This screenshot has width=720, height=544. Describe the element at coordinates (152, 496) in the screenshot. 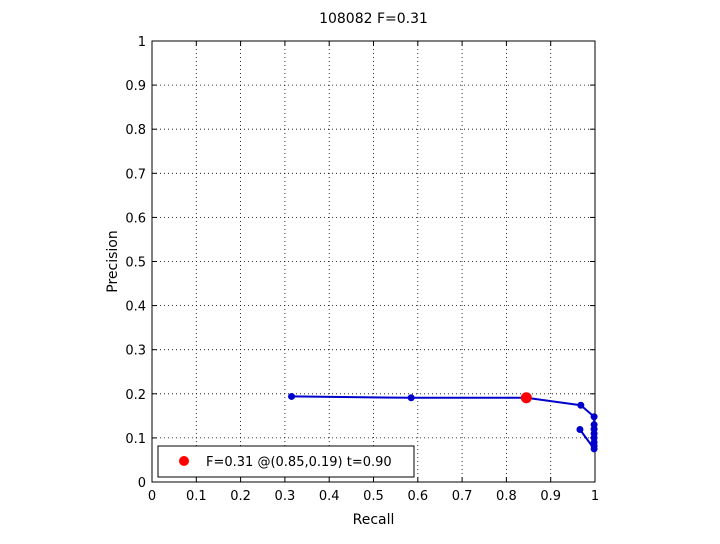

I see `x-tick-label: 0` at that location.